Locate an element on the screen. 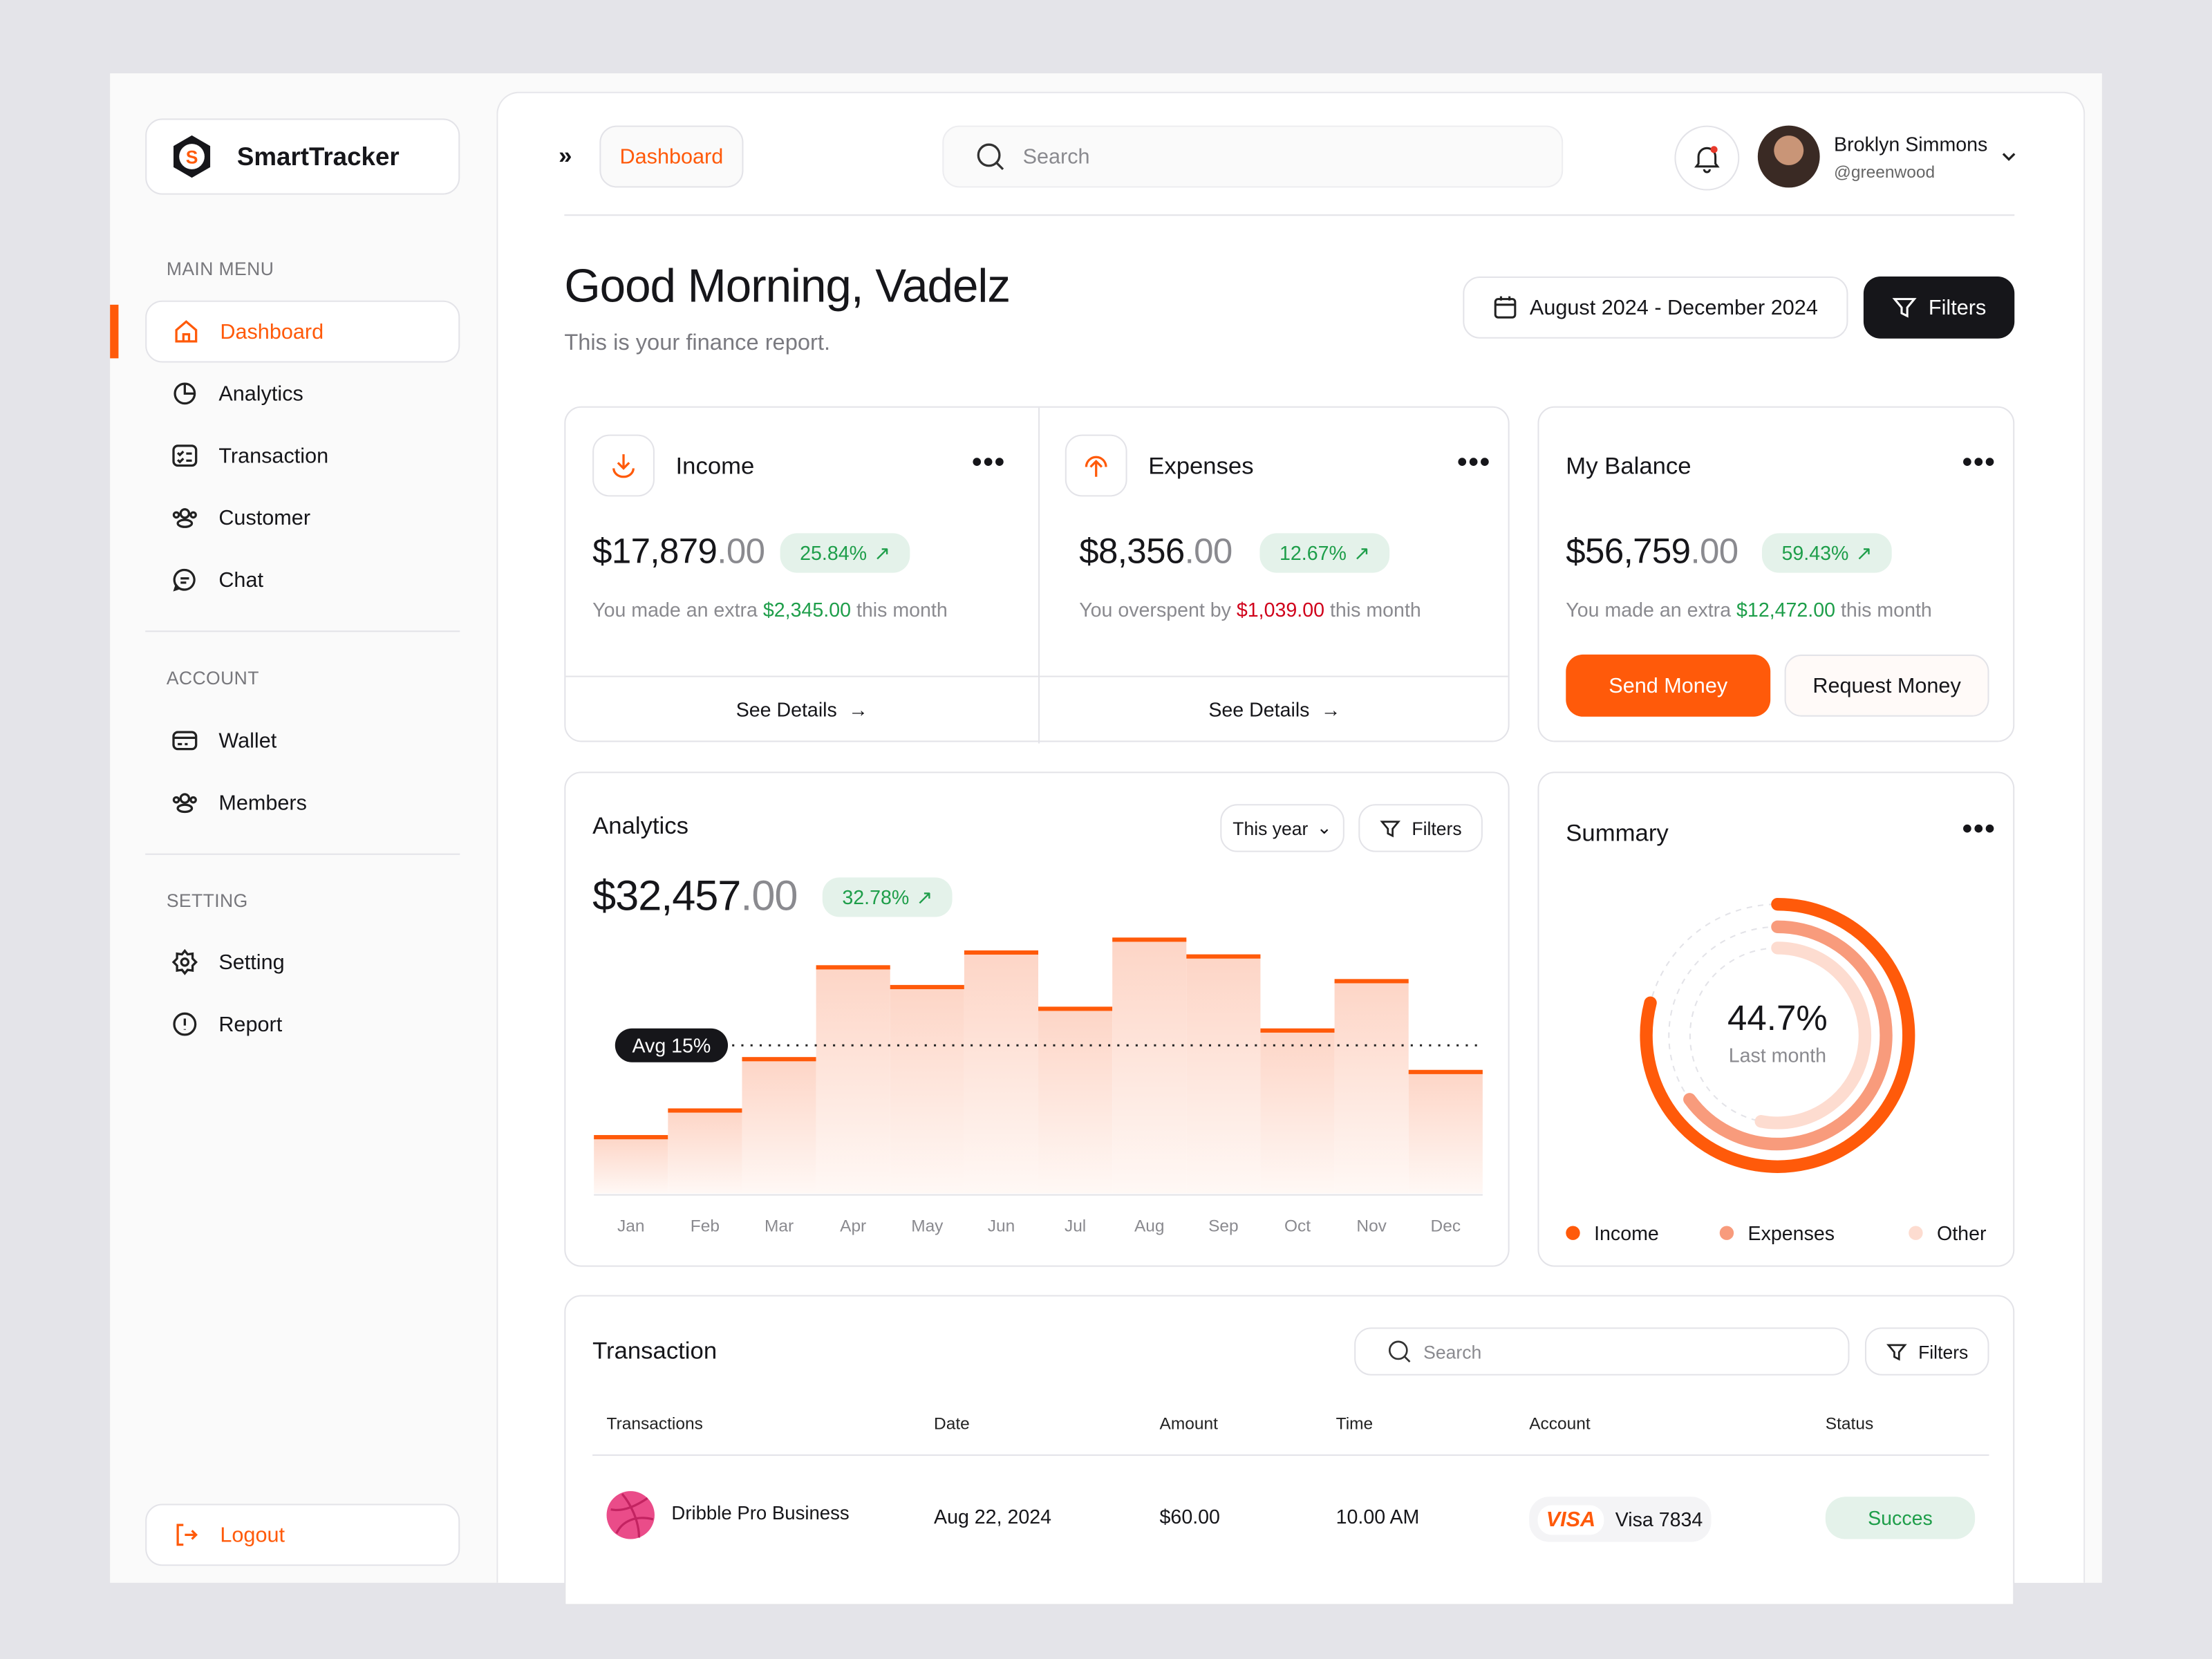  expand-sidebar-icon: » is located at coordinates (565, 155).